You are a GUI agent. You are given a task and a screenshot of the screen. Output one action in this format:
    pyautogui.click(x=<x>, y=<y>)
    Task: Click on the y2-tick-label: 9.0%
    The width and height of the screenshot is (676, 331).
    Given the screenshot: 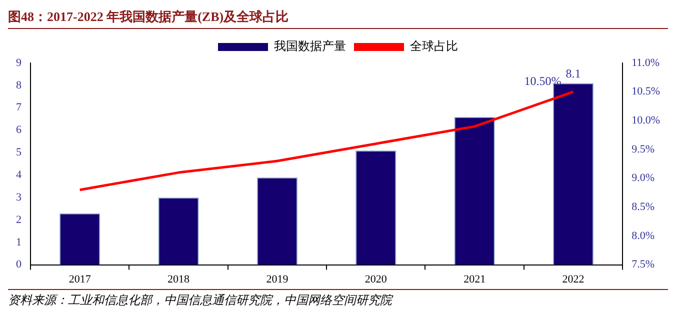 What is the action you would take?
    pyautogui.click(x=643, y=178)
    